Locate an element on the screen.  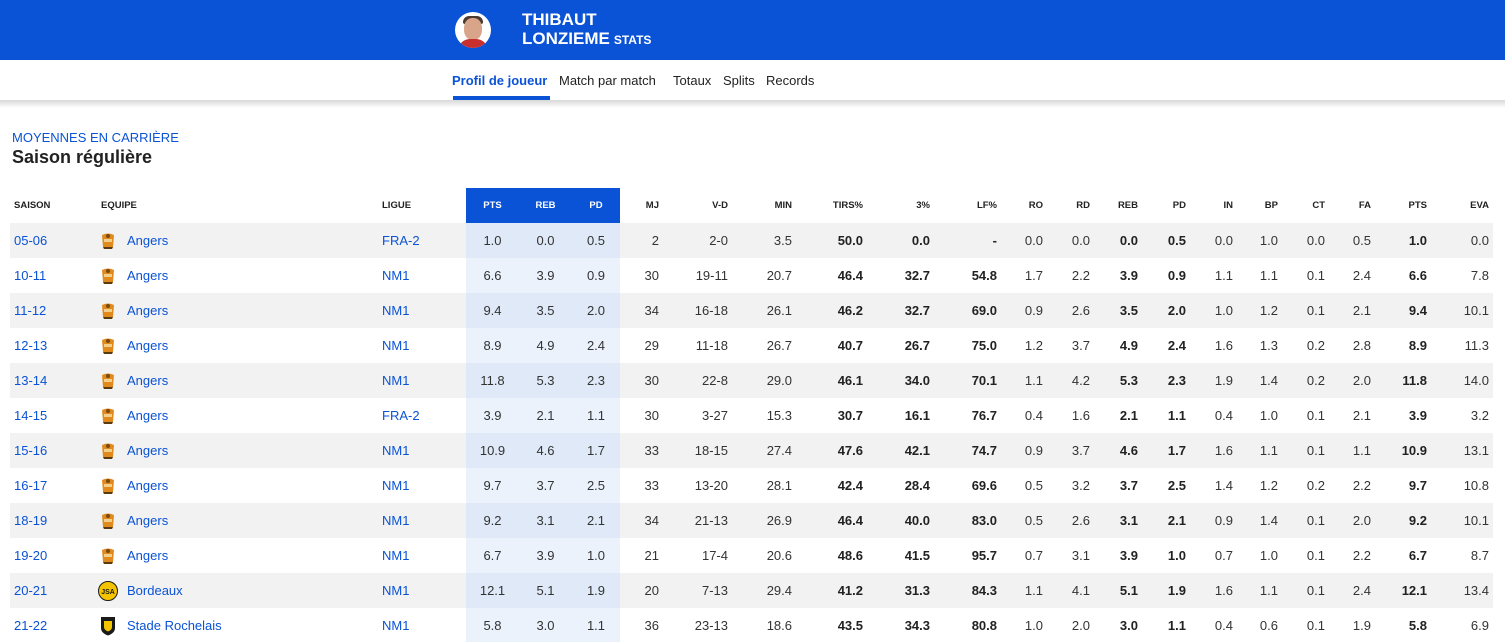
cell-tirs-pct: 41.2 is located at coordinates (831, 590).